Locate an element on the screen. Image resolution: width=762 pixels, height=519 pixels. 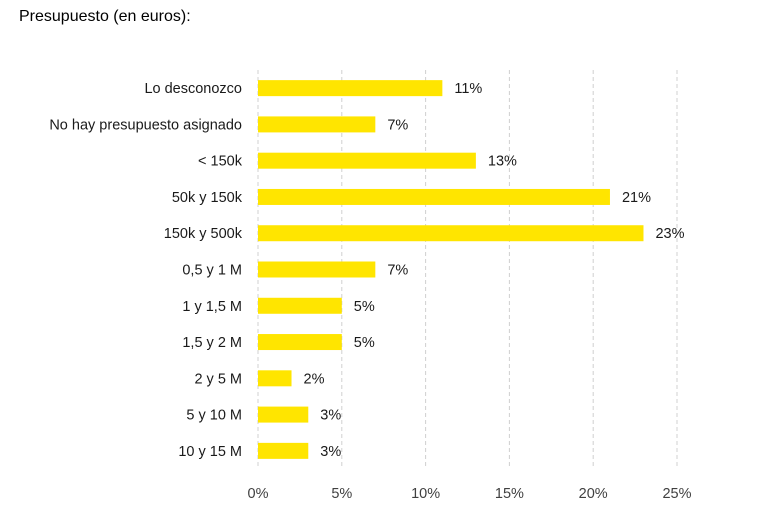
x-tick-label: 0% is located at coordinates (258, 494).